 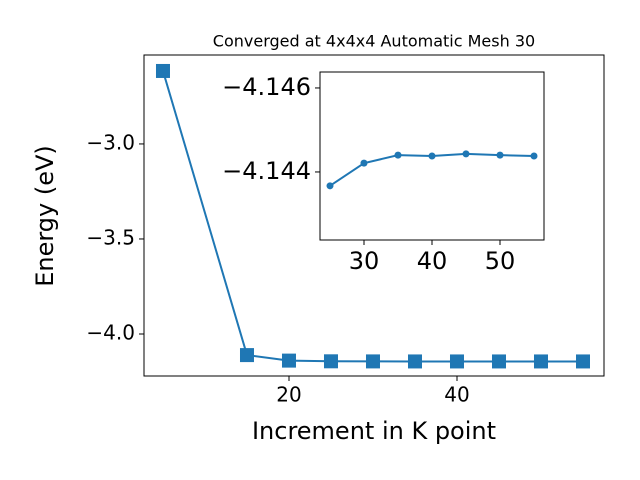 What do you see at coordinates (110, 237) in the screenshot?
I see `y-tick-label: −3.5` at bounding box center [110, 237].